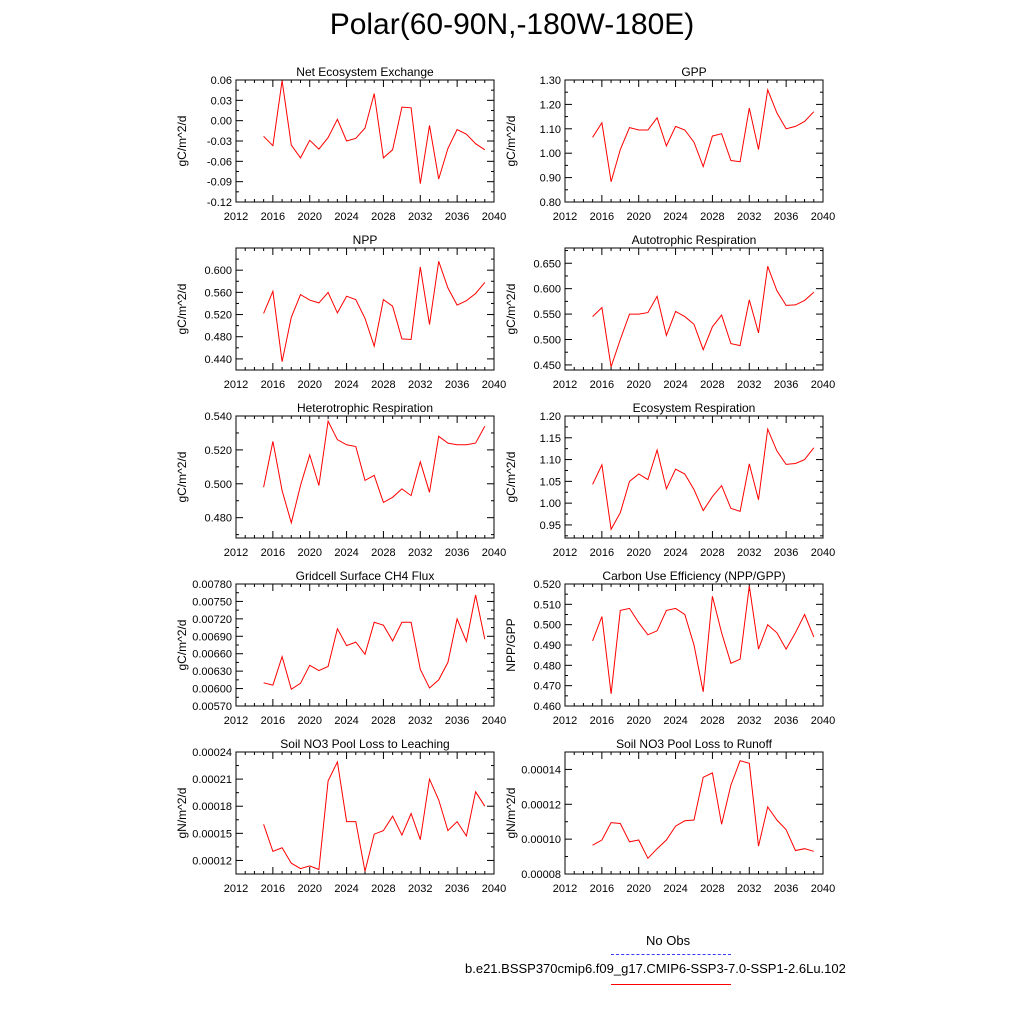 This screenshot has height=1024, width=1024. I want to click on y-tick-label: -0.09, so click(219, 183).